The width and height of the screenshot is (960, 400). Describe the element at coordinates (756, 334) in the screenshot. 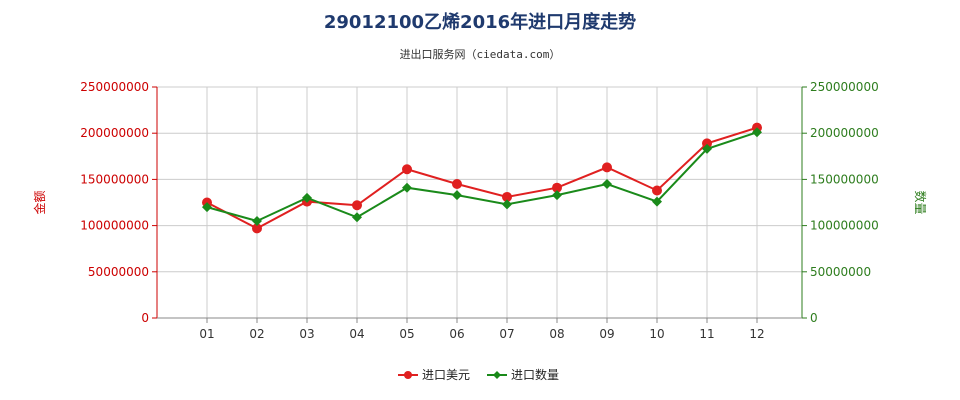

I see `x-tick-label: 12` at that location.